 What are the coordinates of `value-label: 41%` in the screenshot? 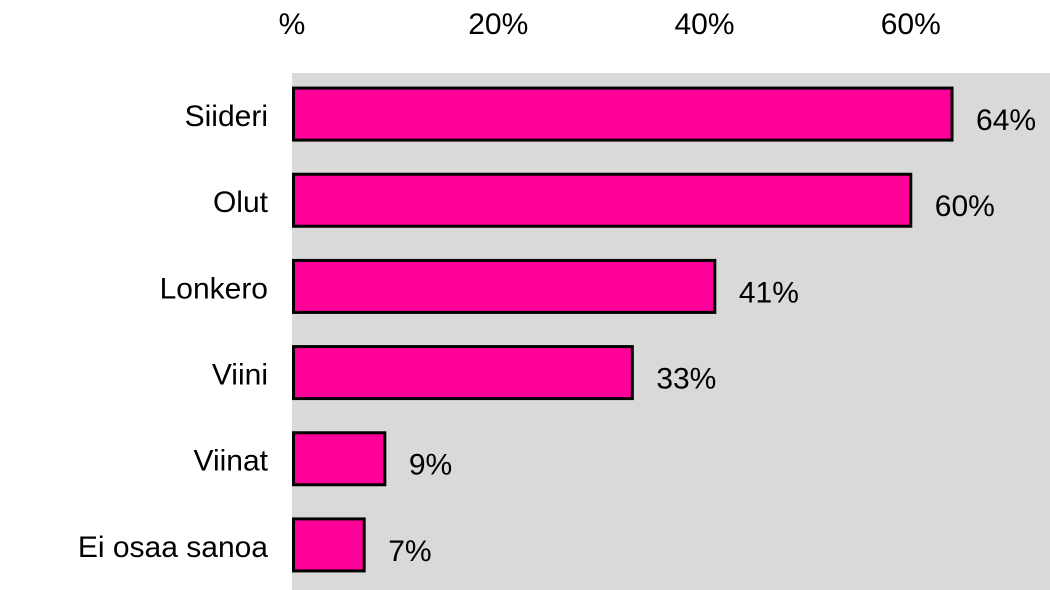 It's located at (769, 292).